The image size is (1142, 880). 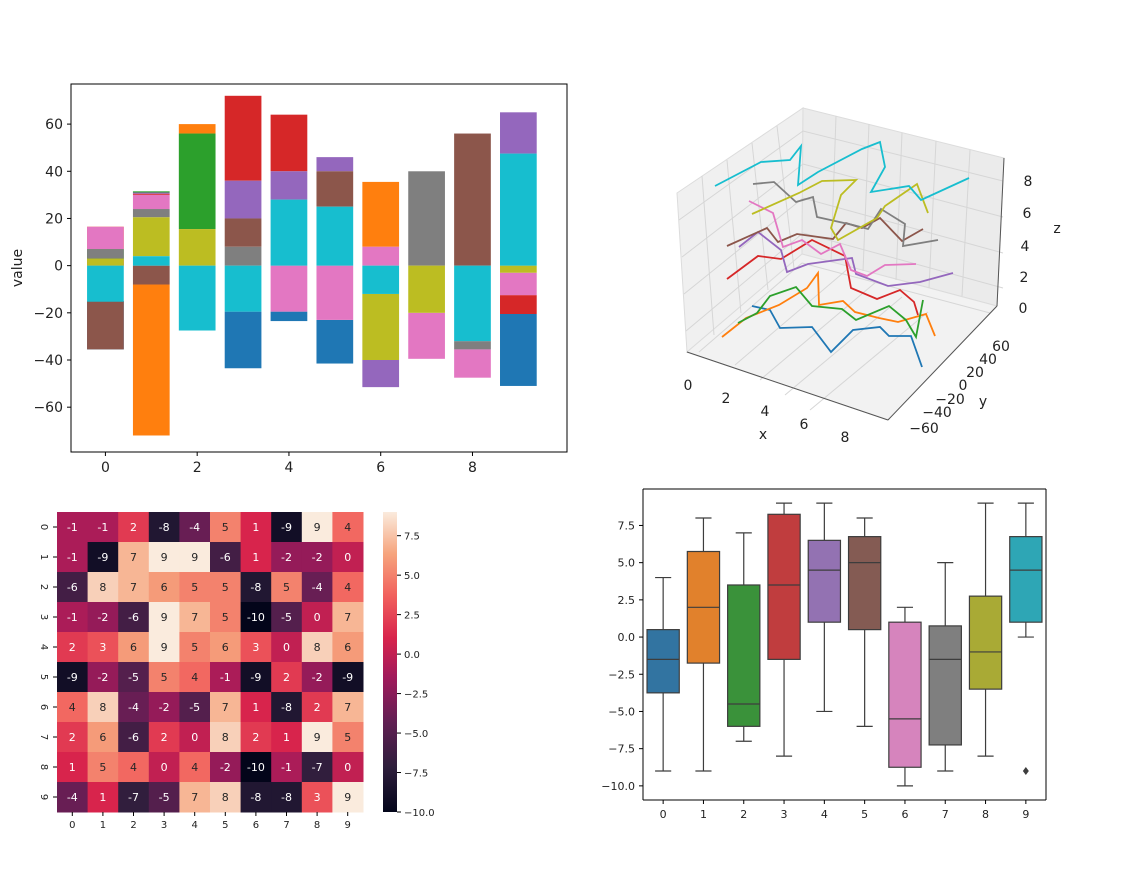 I want to click on box-x-tick-label: 9, so click(x=1025, y=814).